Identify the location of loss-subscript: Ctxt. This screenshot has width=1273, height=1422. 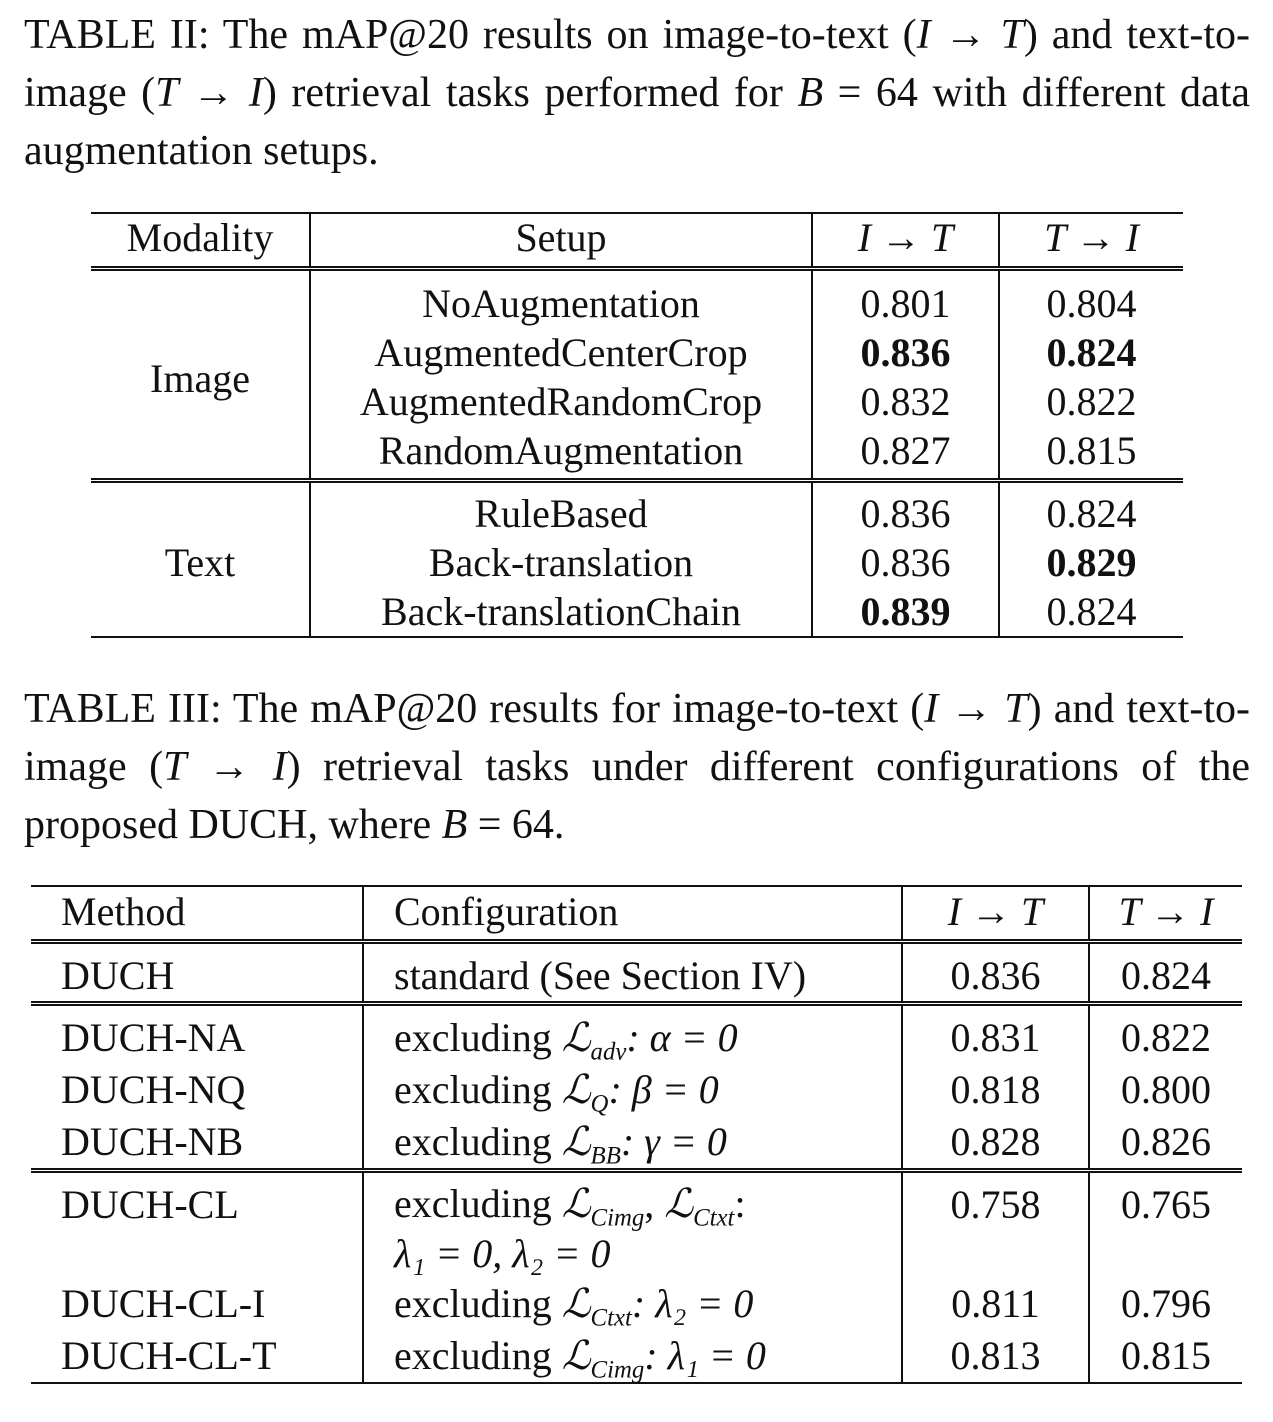
(611, 1318).